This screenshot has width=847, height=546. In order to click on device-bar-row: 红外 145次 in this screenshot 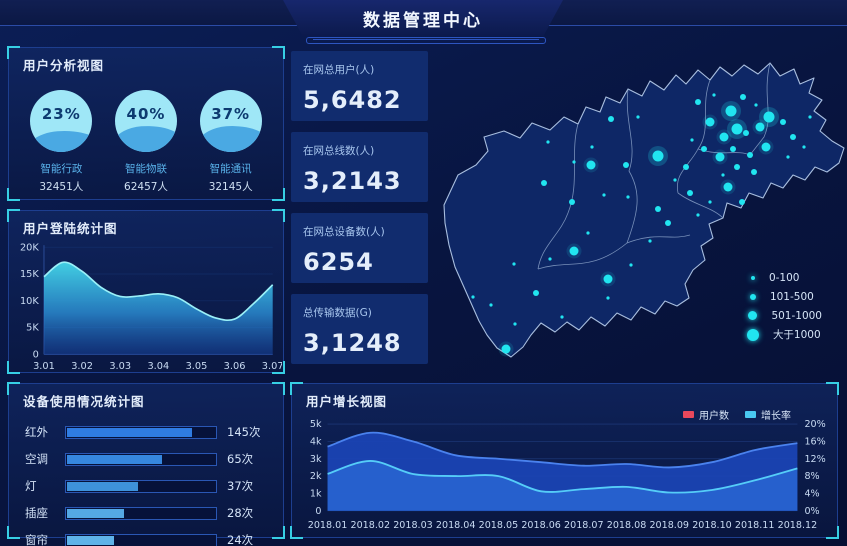, I will do `click(147, 432)`.